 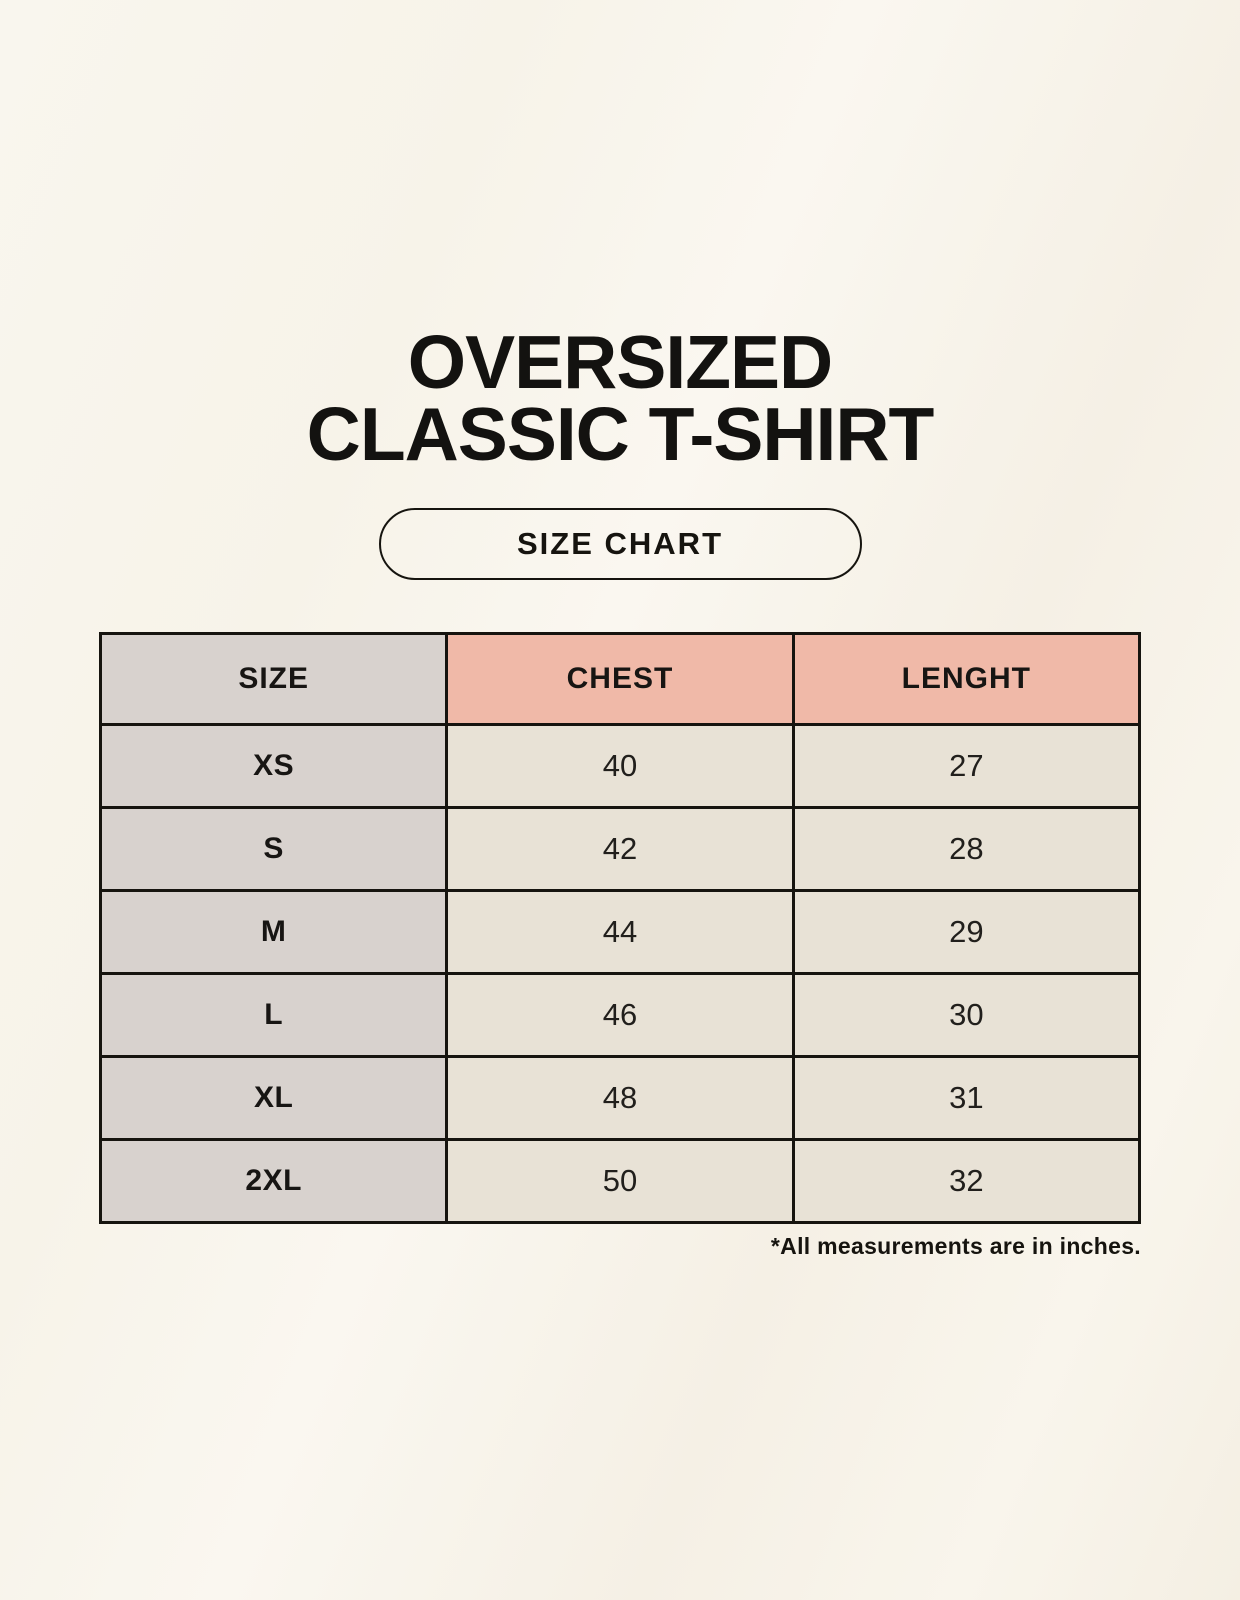 What do you see at coordinates (273, 766) in the screenshot?
I see `size-cell: XS` at bounding box center [273, 766].